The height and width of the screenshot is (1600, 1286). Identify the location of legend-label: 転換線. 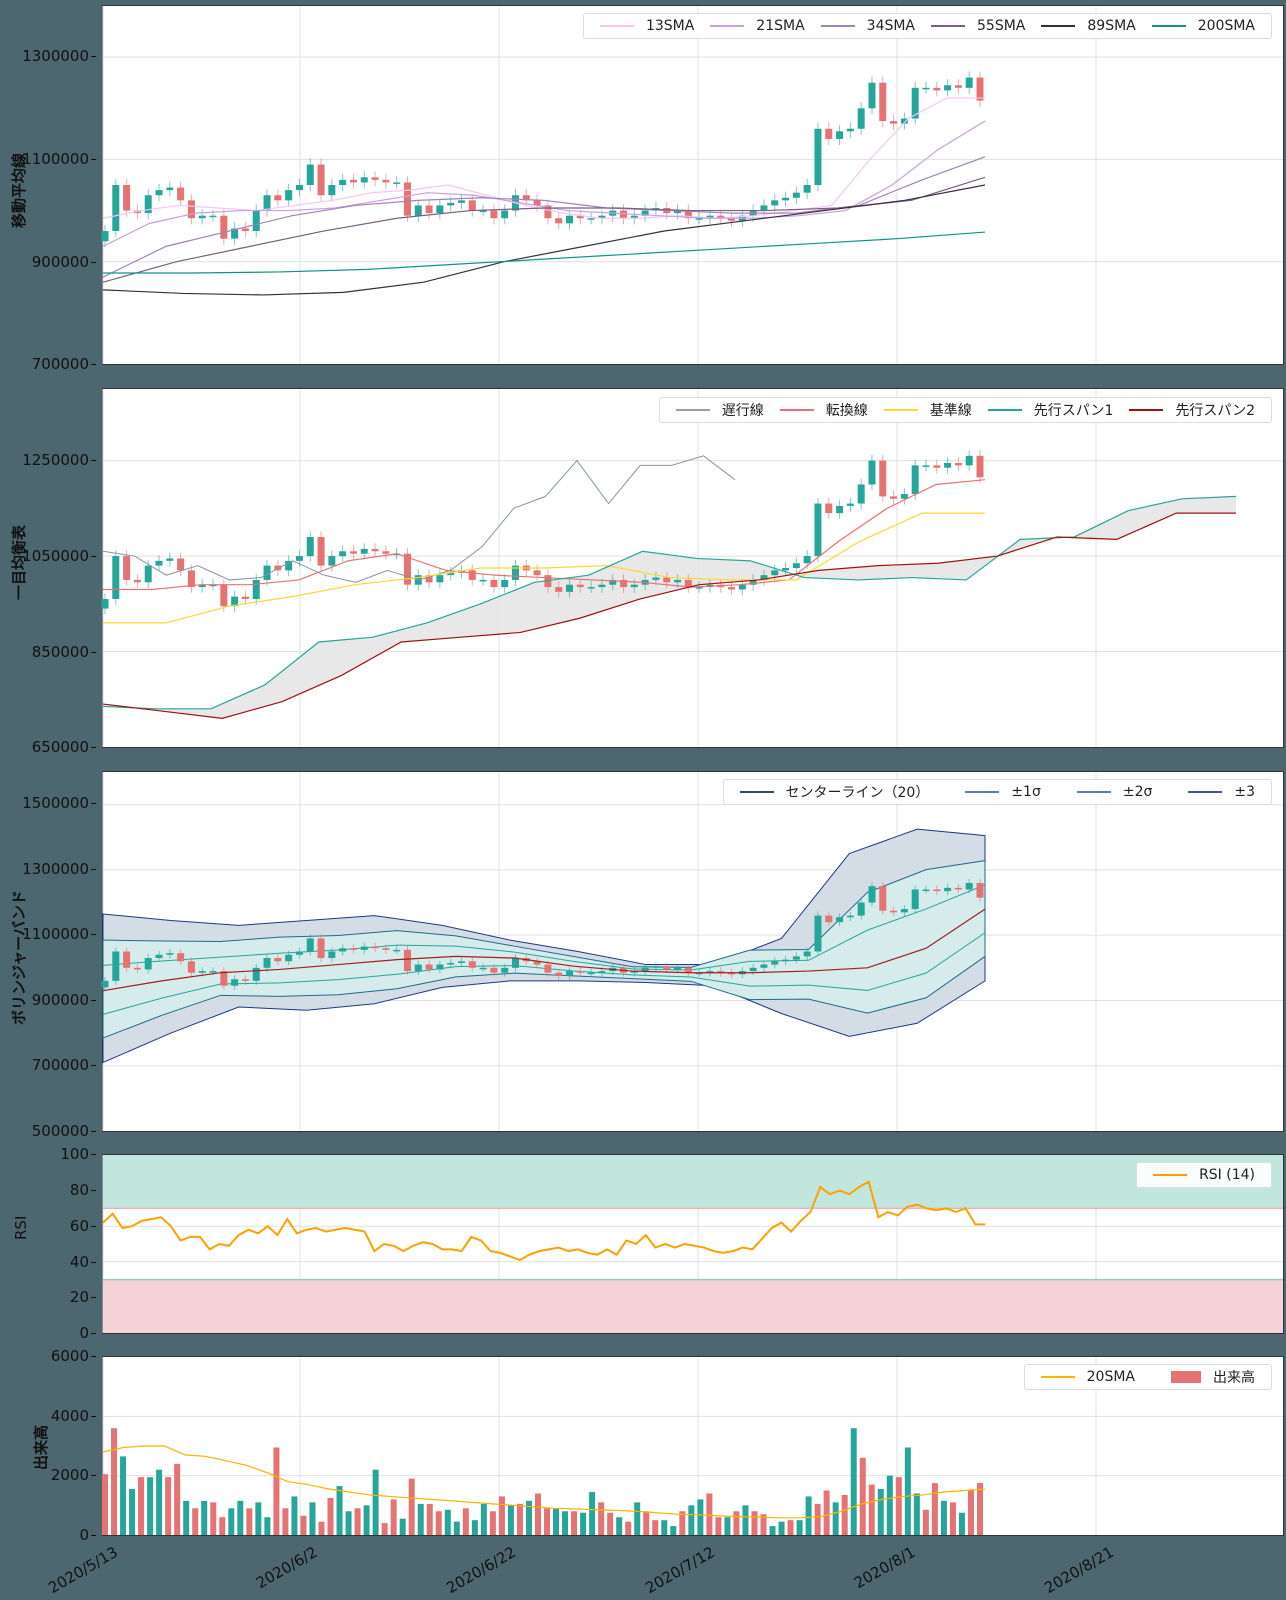
(846, 411).